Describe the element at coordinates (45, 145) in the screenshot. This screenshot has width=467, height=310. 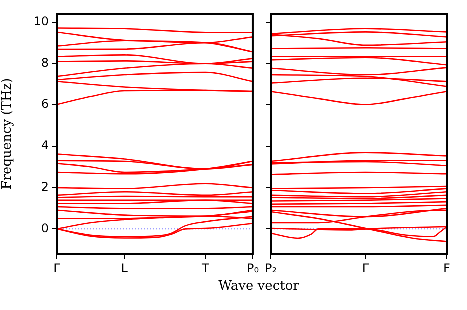
I see `y-tick-label: 4` at that location.